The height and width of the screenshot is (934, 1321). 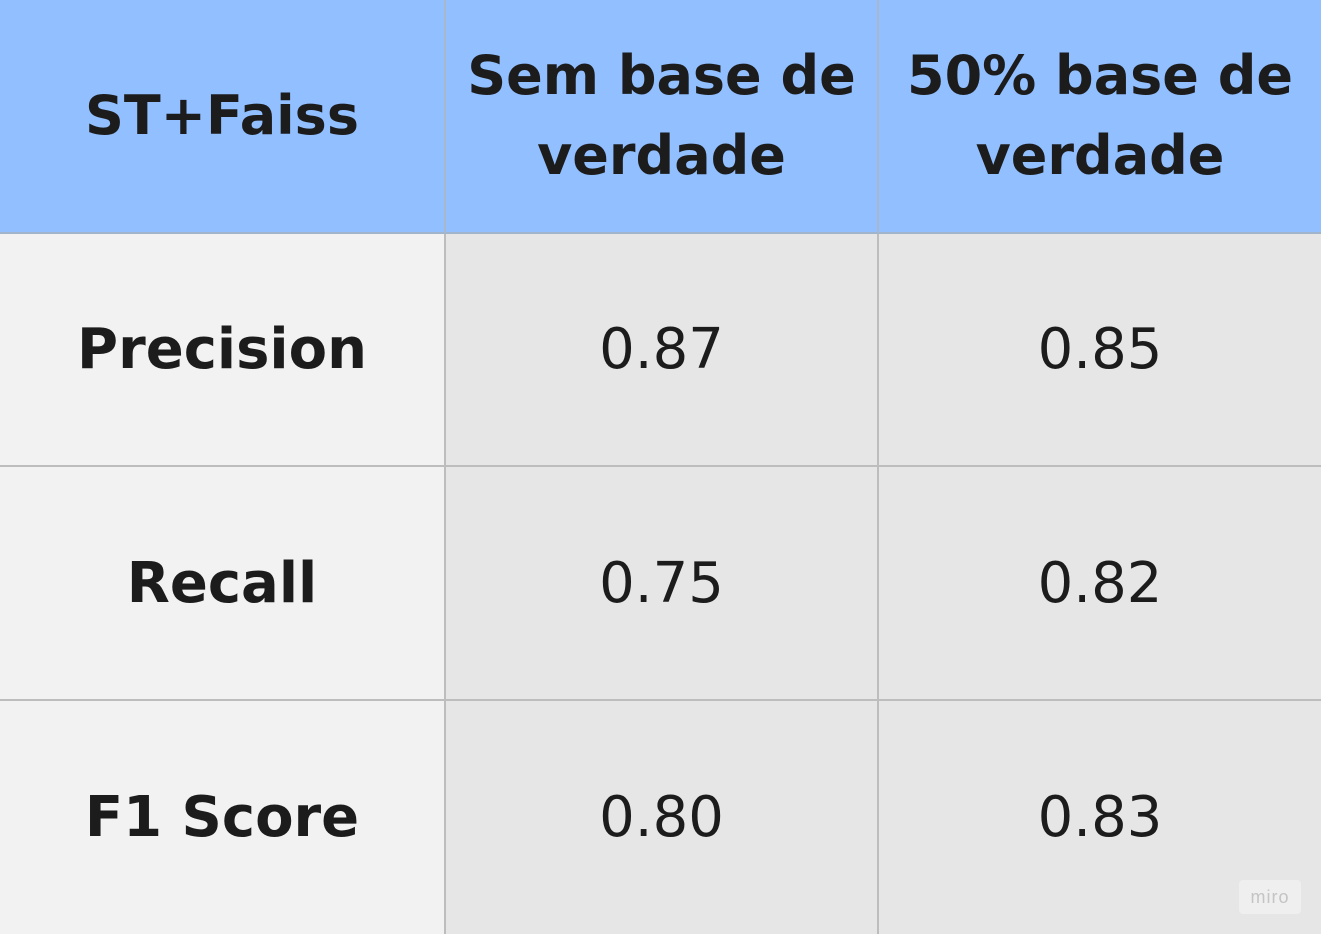 I want to click on row-label-recall: Recall, so click(x=223, y=584).